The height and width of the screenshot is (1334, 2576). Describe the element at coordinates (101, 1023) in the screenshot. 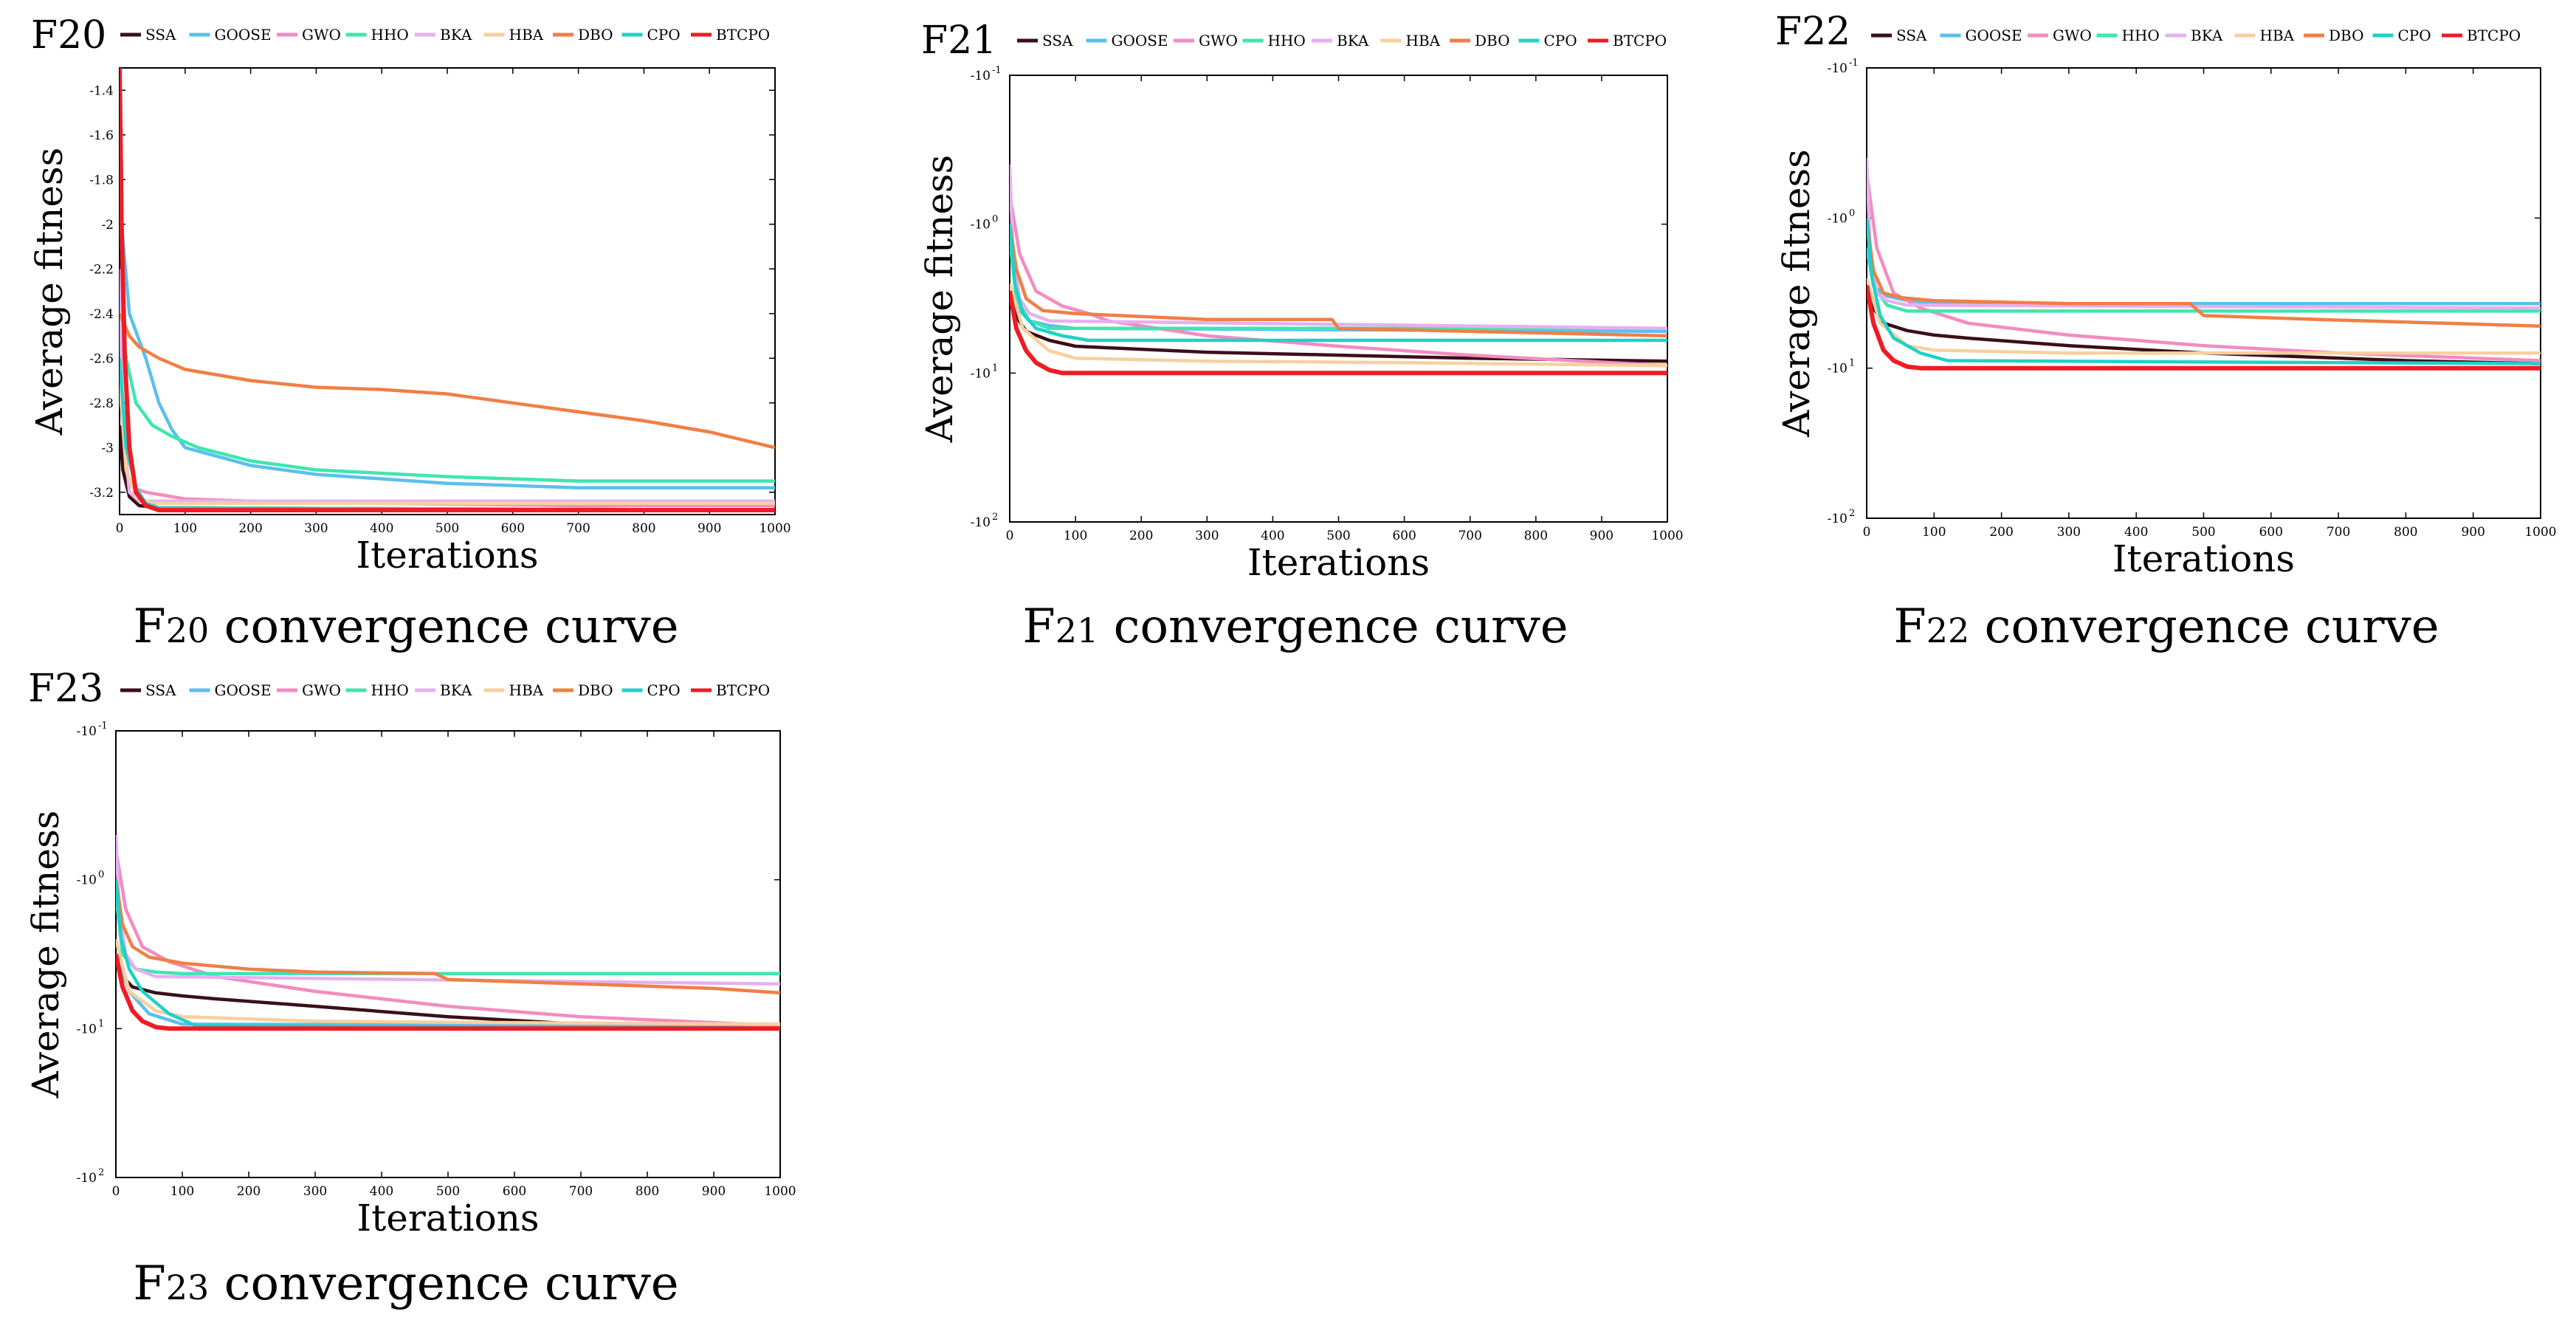

I see `y-tick-exponent: 1` at that location.